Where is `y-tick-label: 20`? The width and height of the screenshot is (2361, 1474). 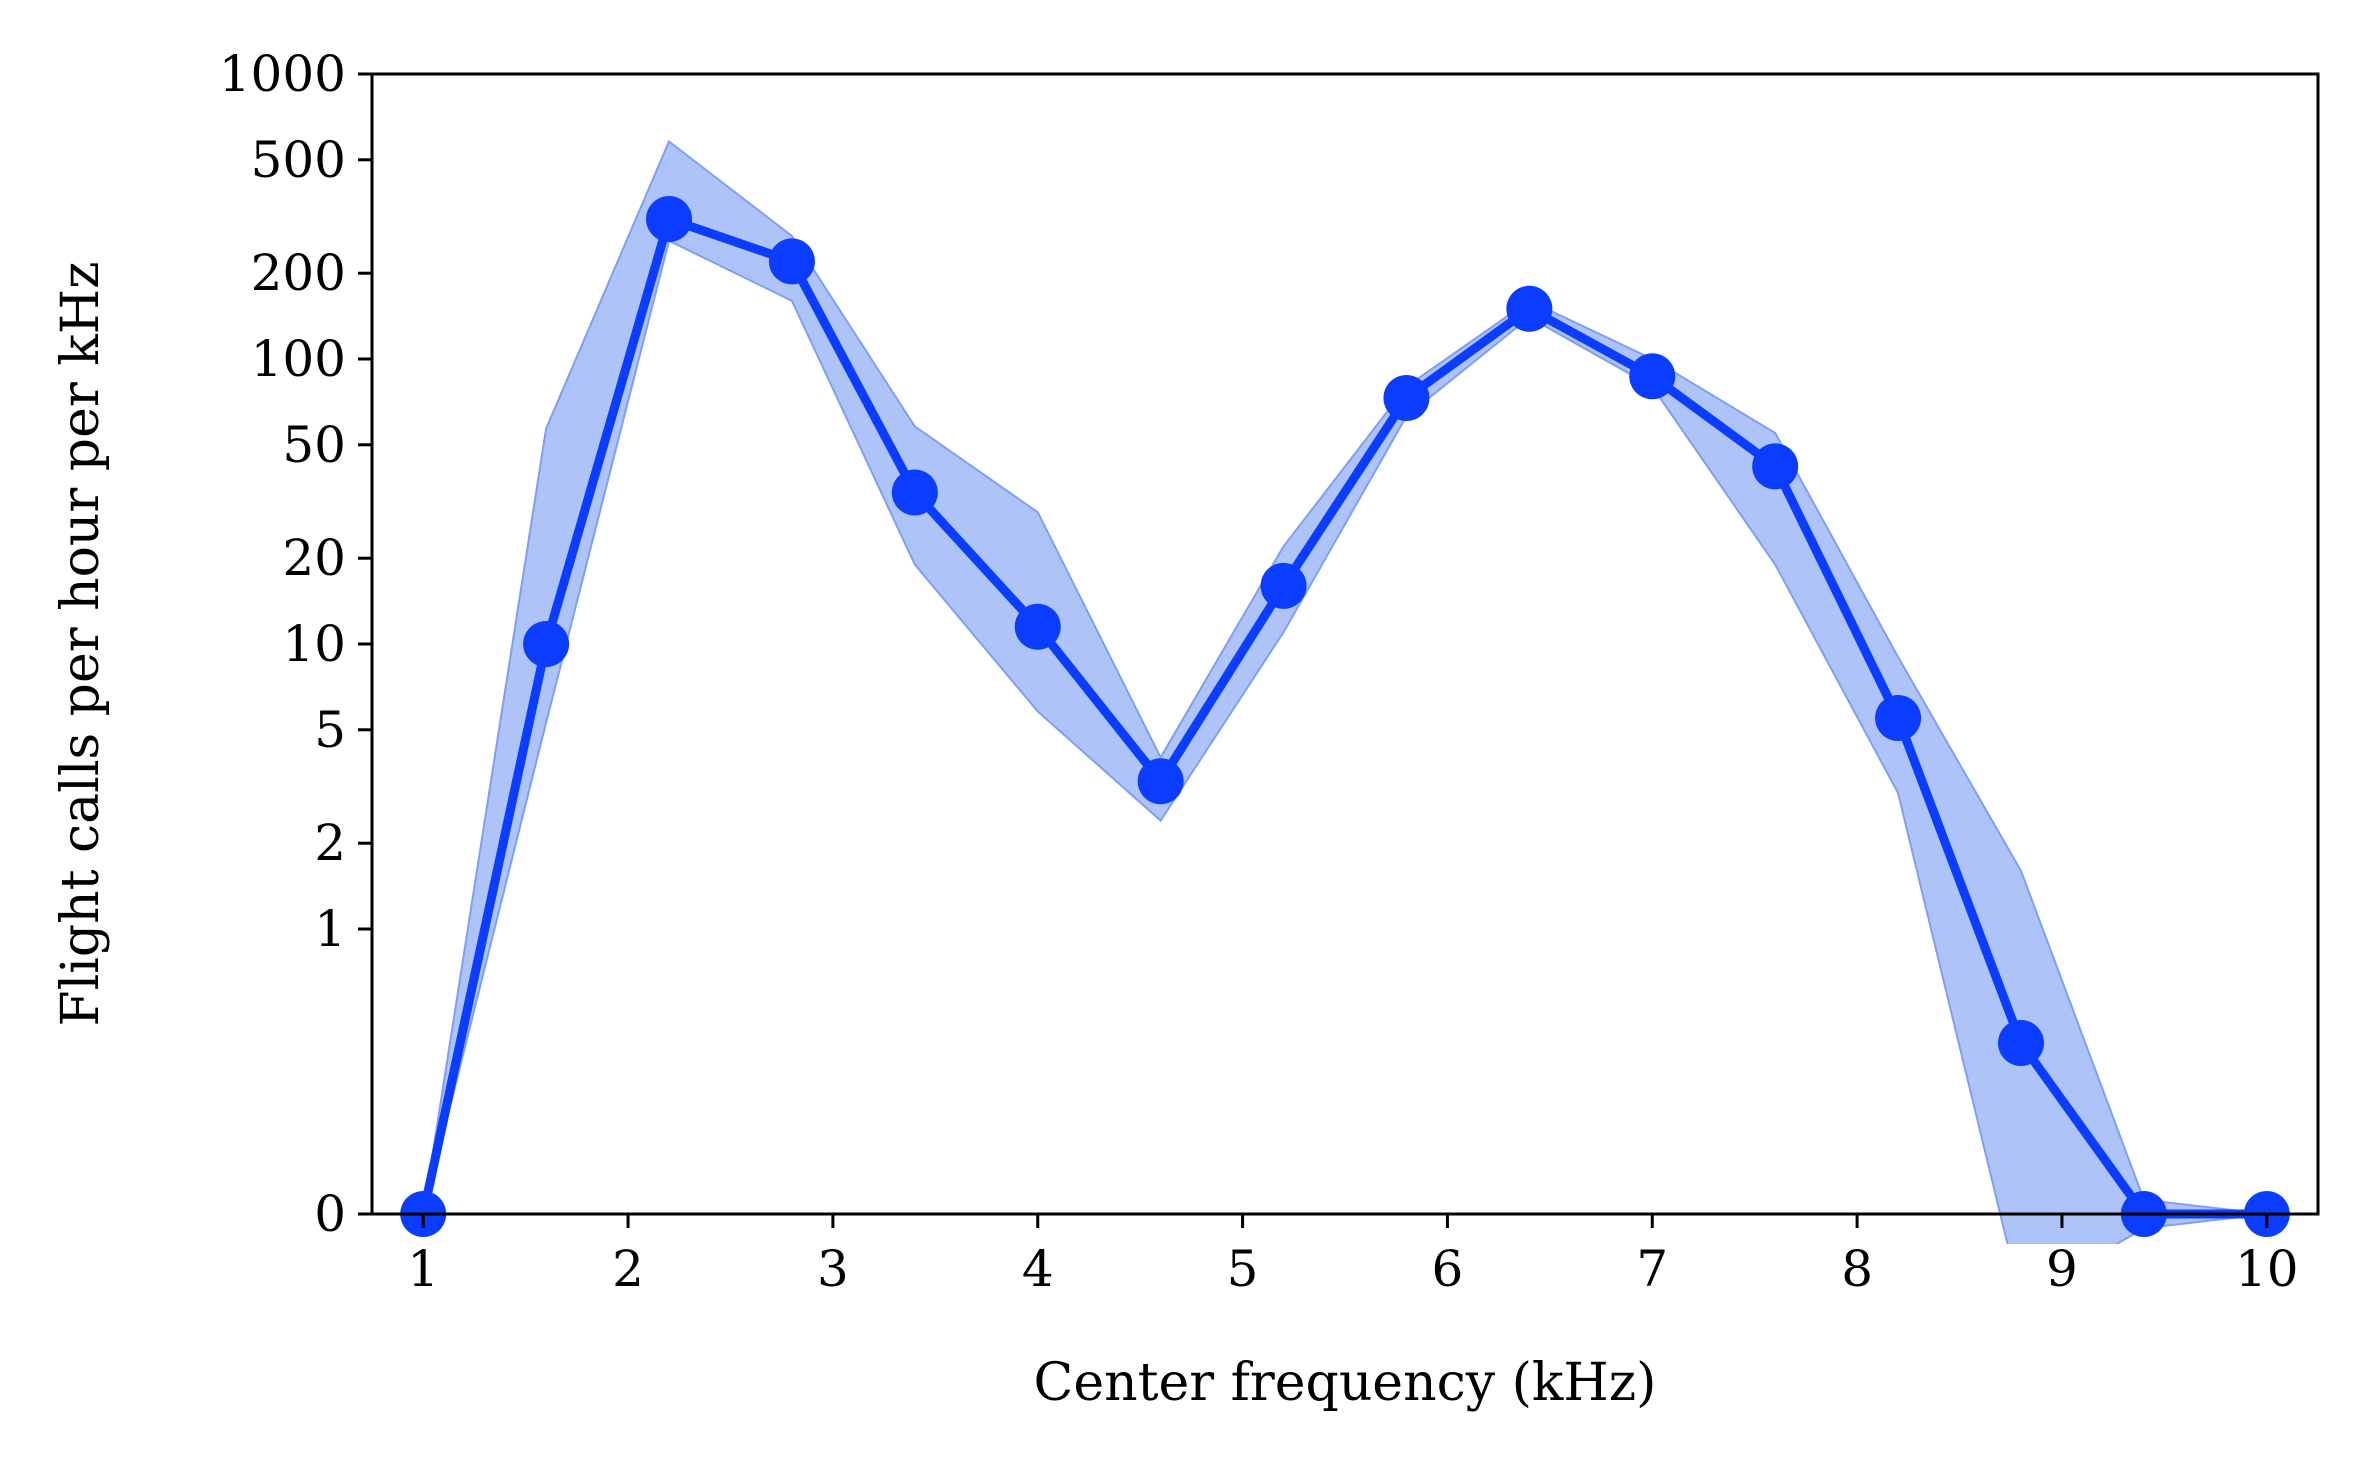
y-tick-label: 20 is located at coordinates (314, 558).